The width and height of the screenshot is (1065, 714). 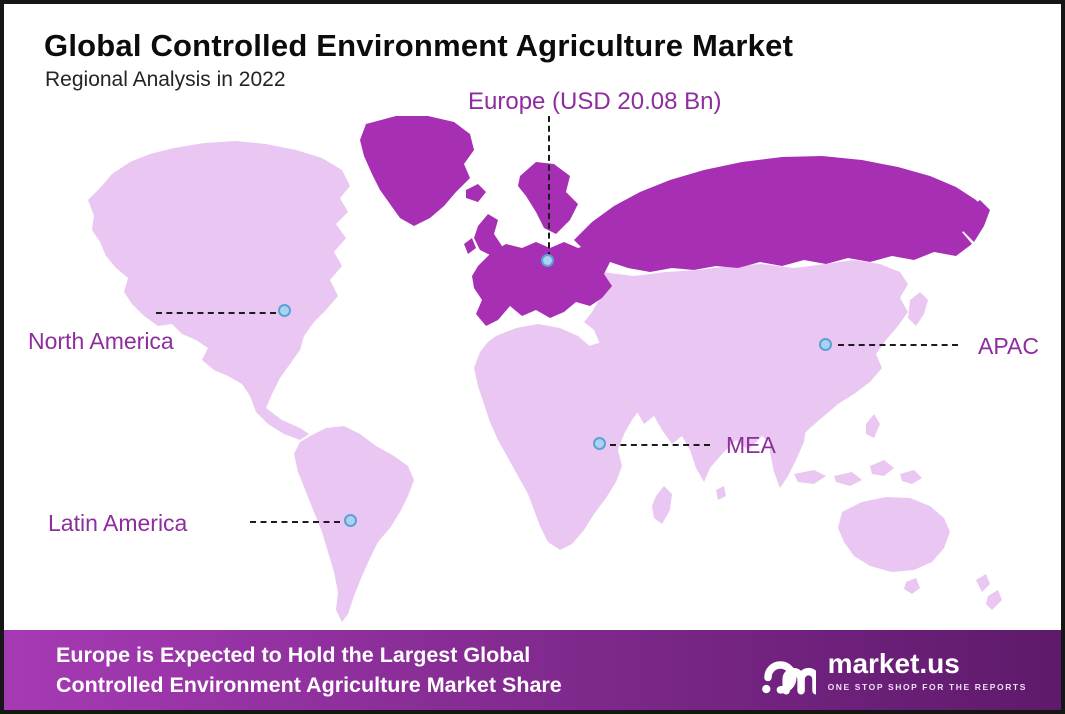 What do you see at coordinates (165, 79) in the screenshot?
I see `page-subtitle: Regional Analysis in 2022` at bounding box center [165, 79].